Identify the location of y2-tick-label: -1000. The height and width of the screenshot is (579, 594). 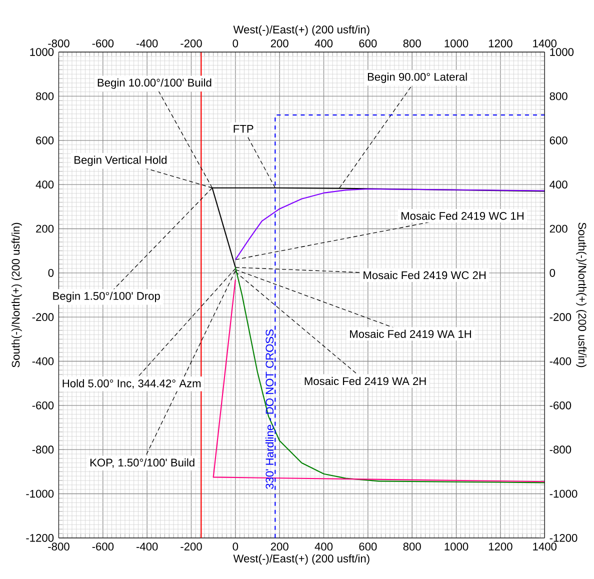
(564, 494).